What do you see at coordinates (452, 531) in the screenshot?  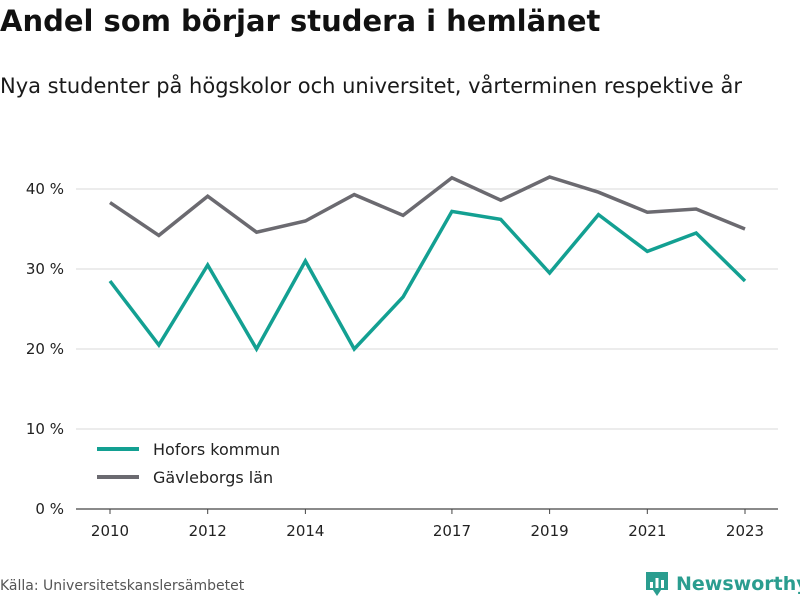 I see `x-tick-label: 2017` at bounding box center [452, 531].